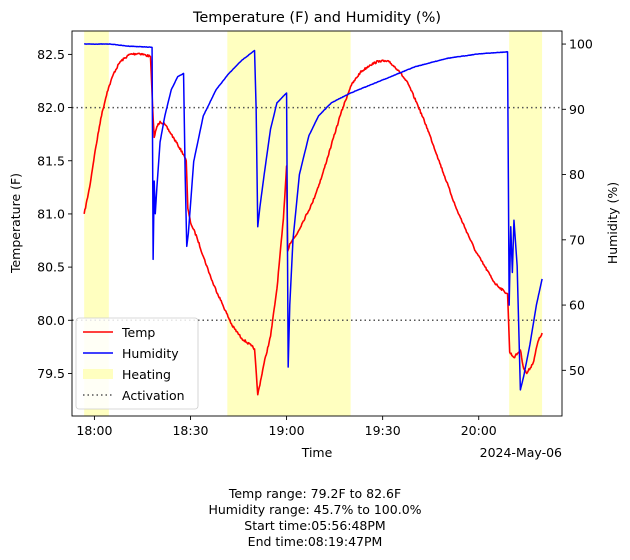  Describe the element at coordinates (51, 54) in the screenshot. I see `left-y-tick-label-6: 82.5` at that location.